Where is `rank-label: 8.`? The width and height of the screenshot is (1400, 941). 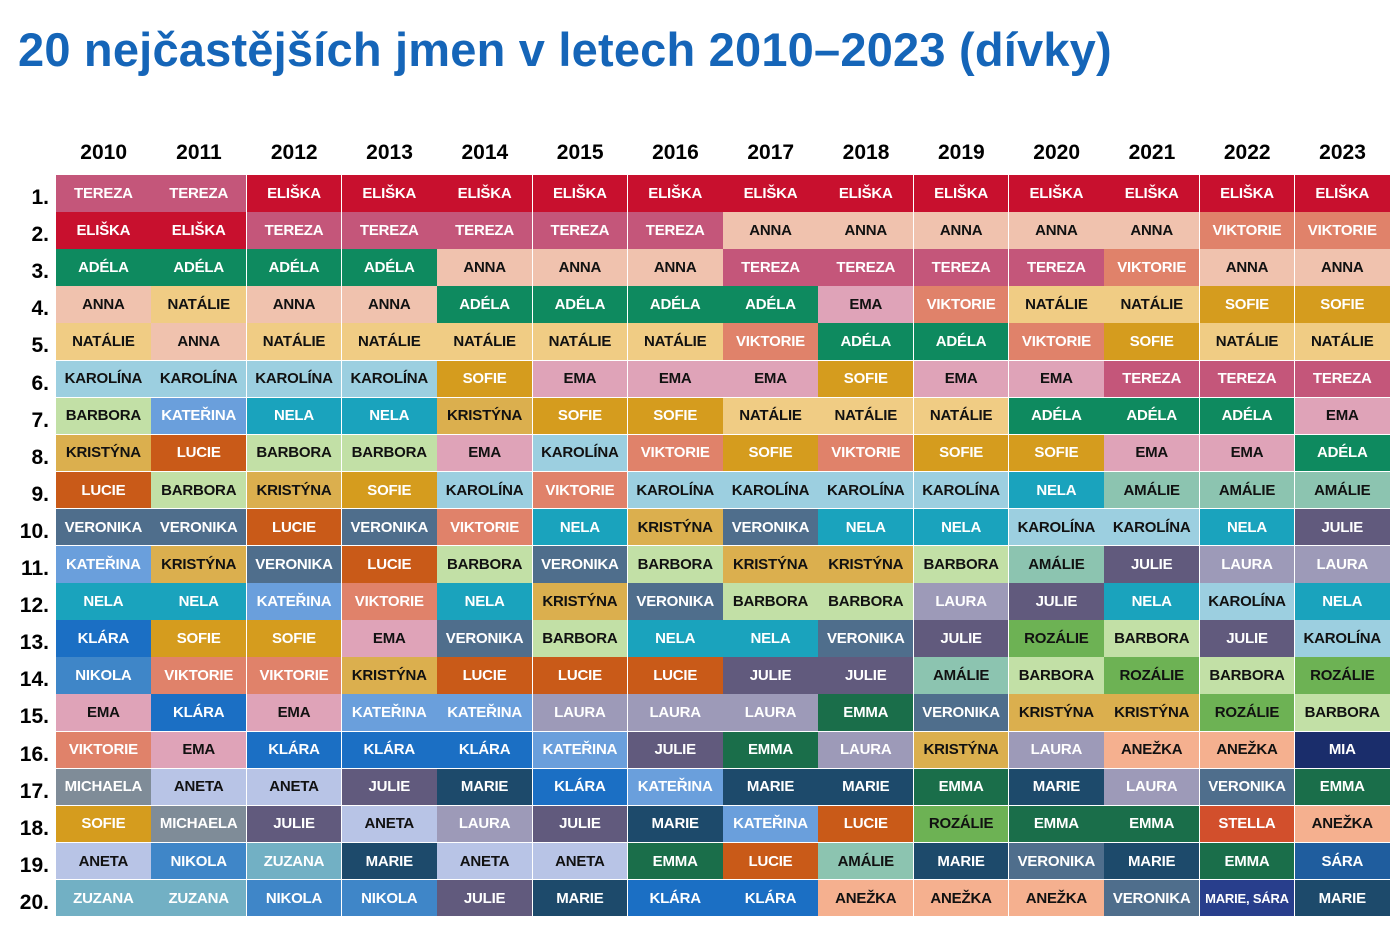
rank-label: 8. is located at coordinates (40, 457).